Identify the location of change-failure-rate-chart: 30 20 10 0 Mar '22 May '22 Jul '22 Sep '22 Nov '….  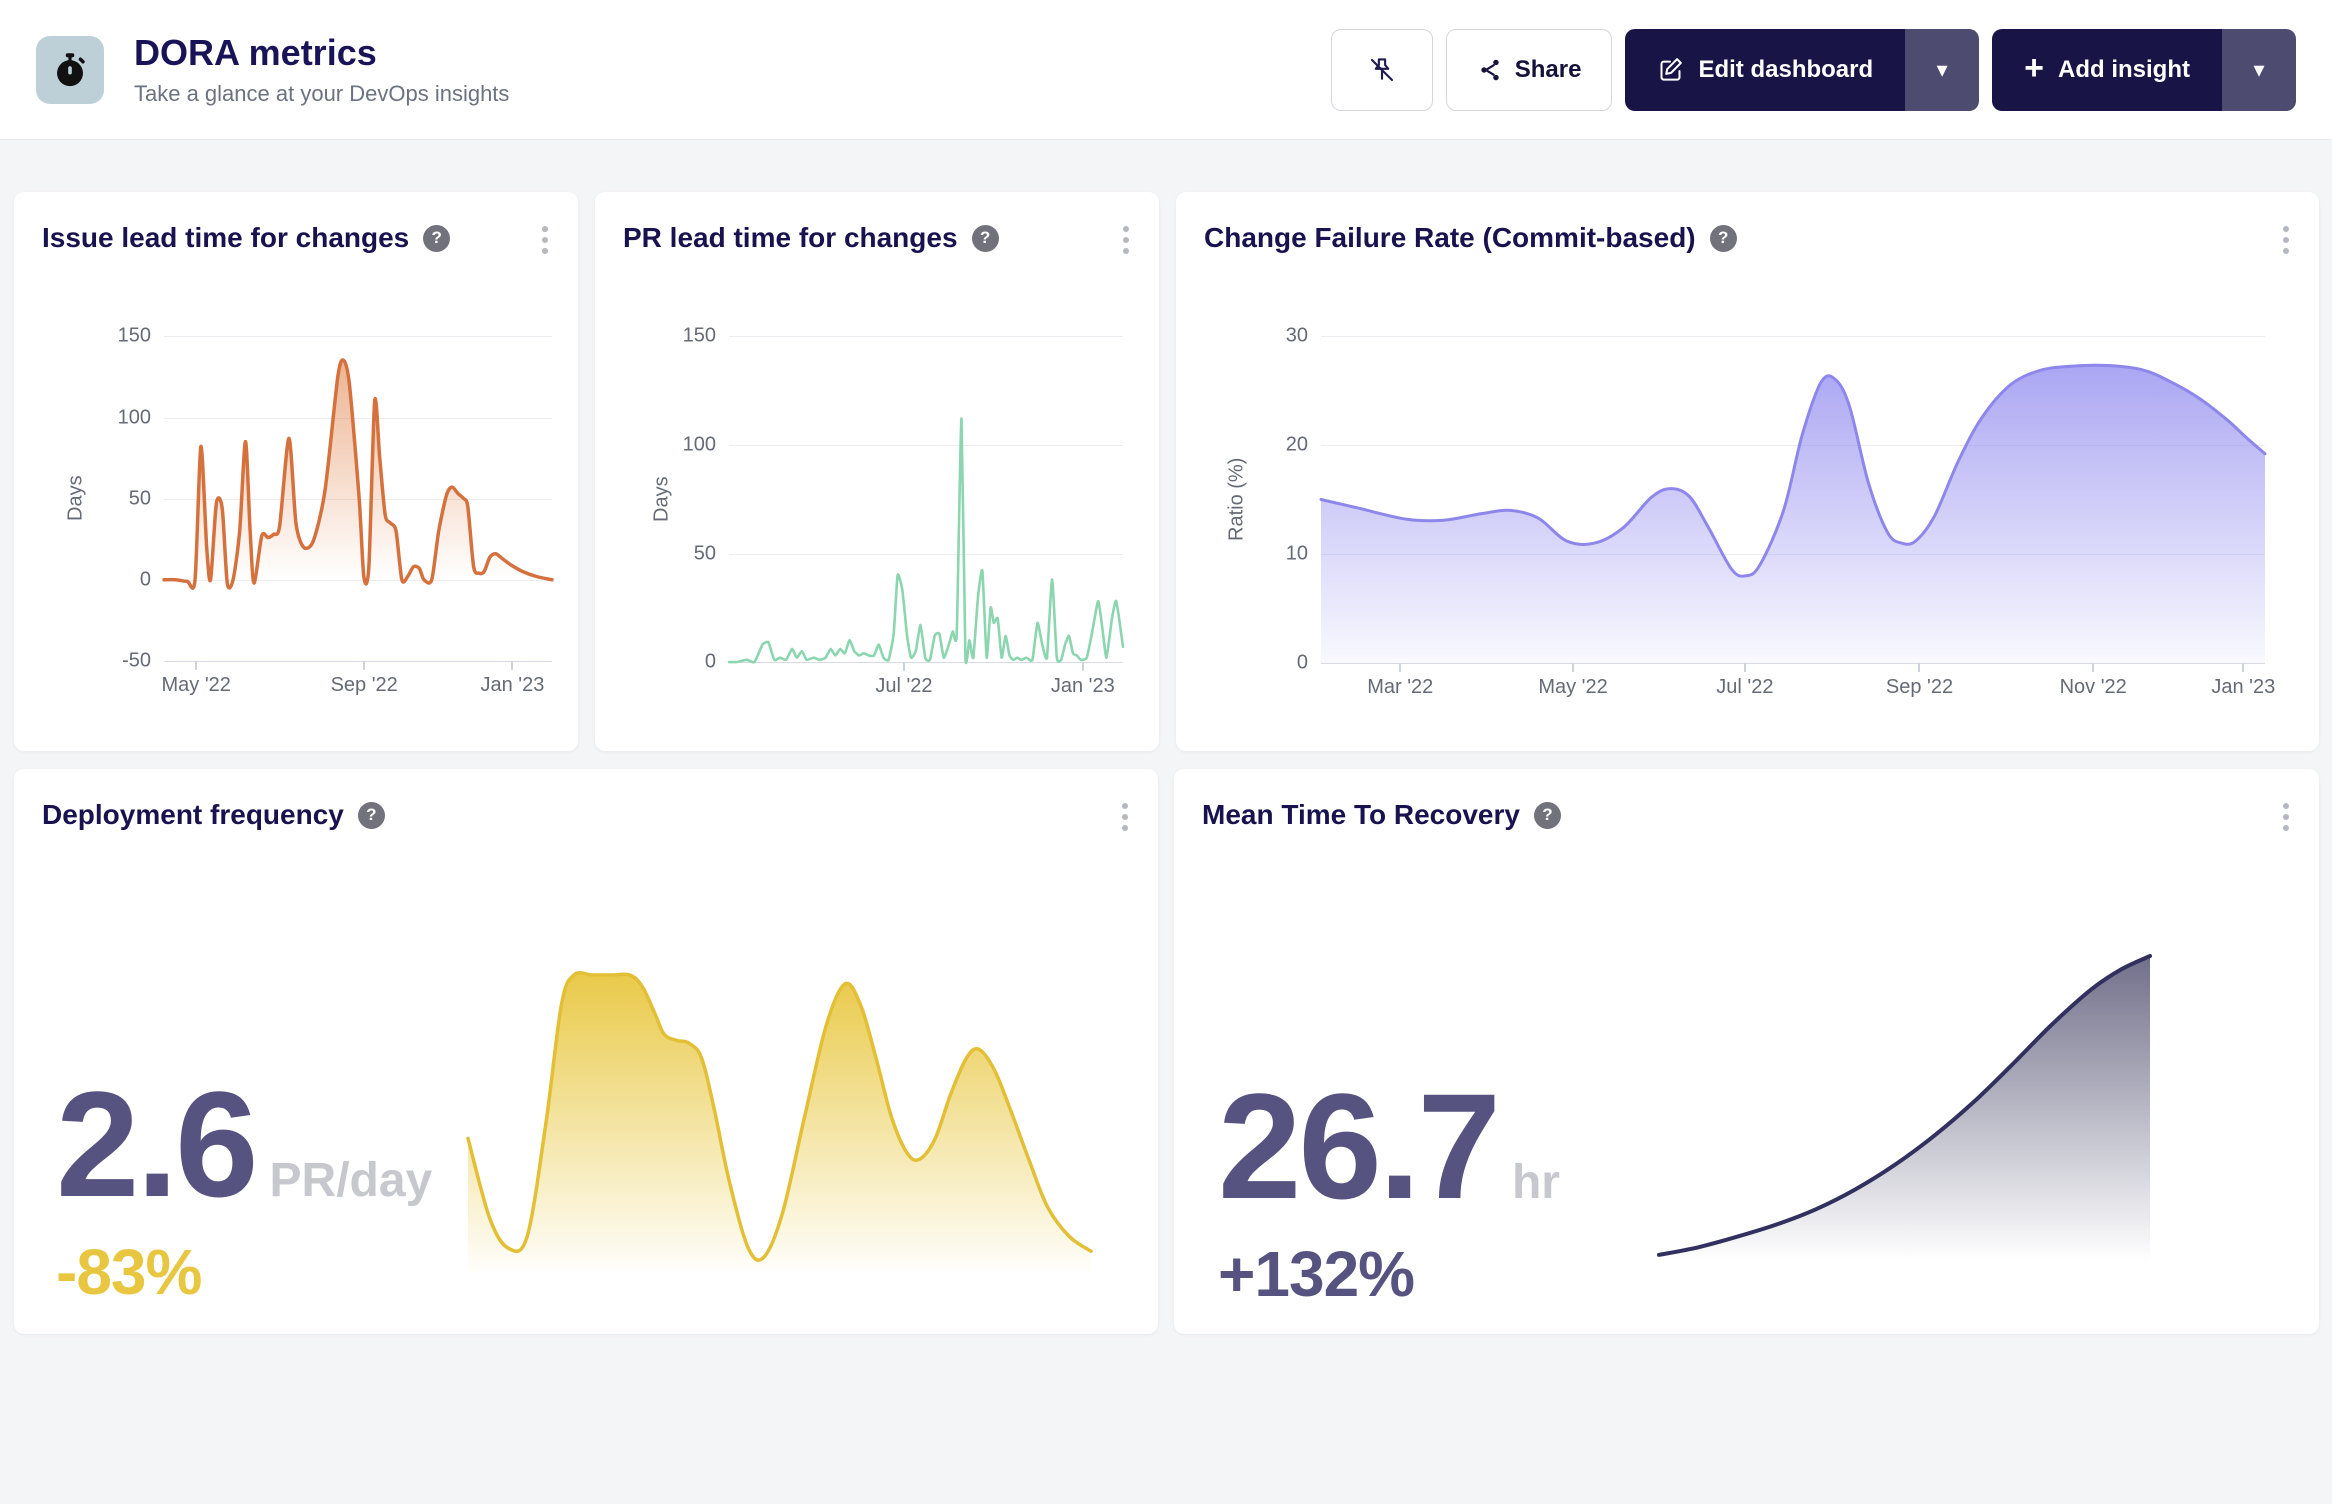
(1751, 512).